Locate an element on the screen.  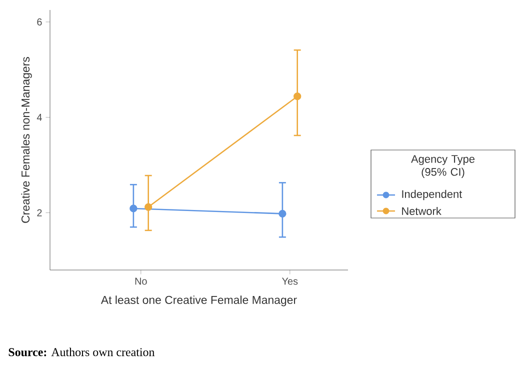
legend-label: Network is located at coordinates (422, 211).